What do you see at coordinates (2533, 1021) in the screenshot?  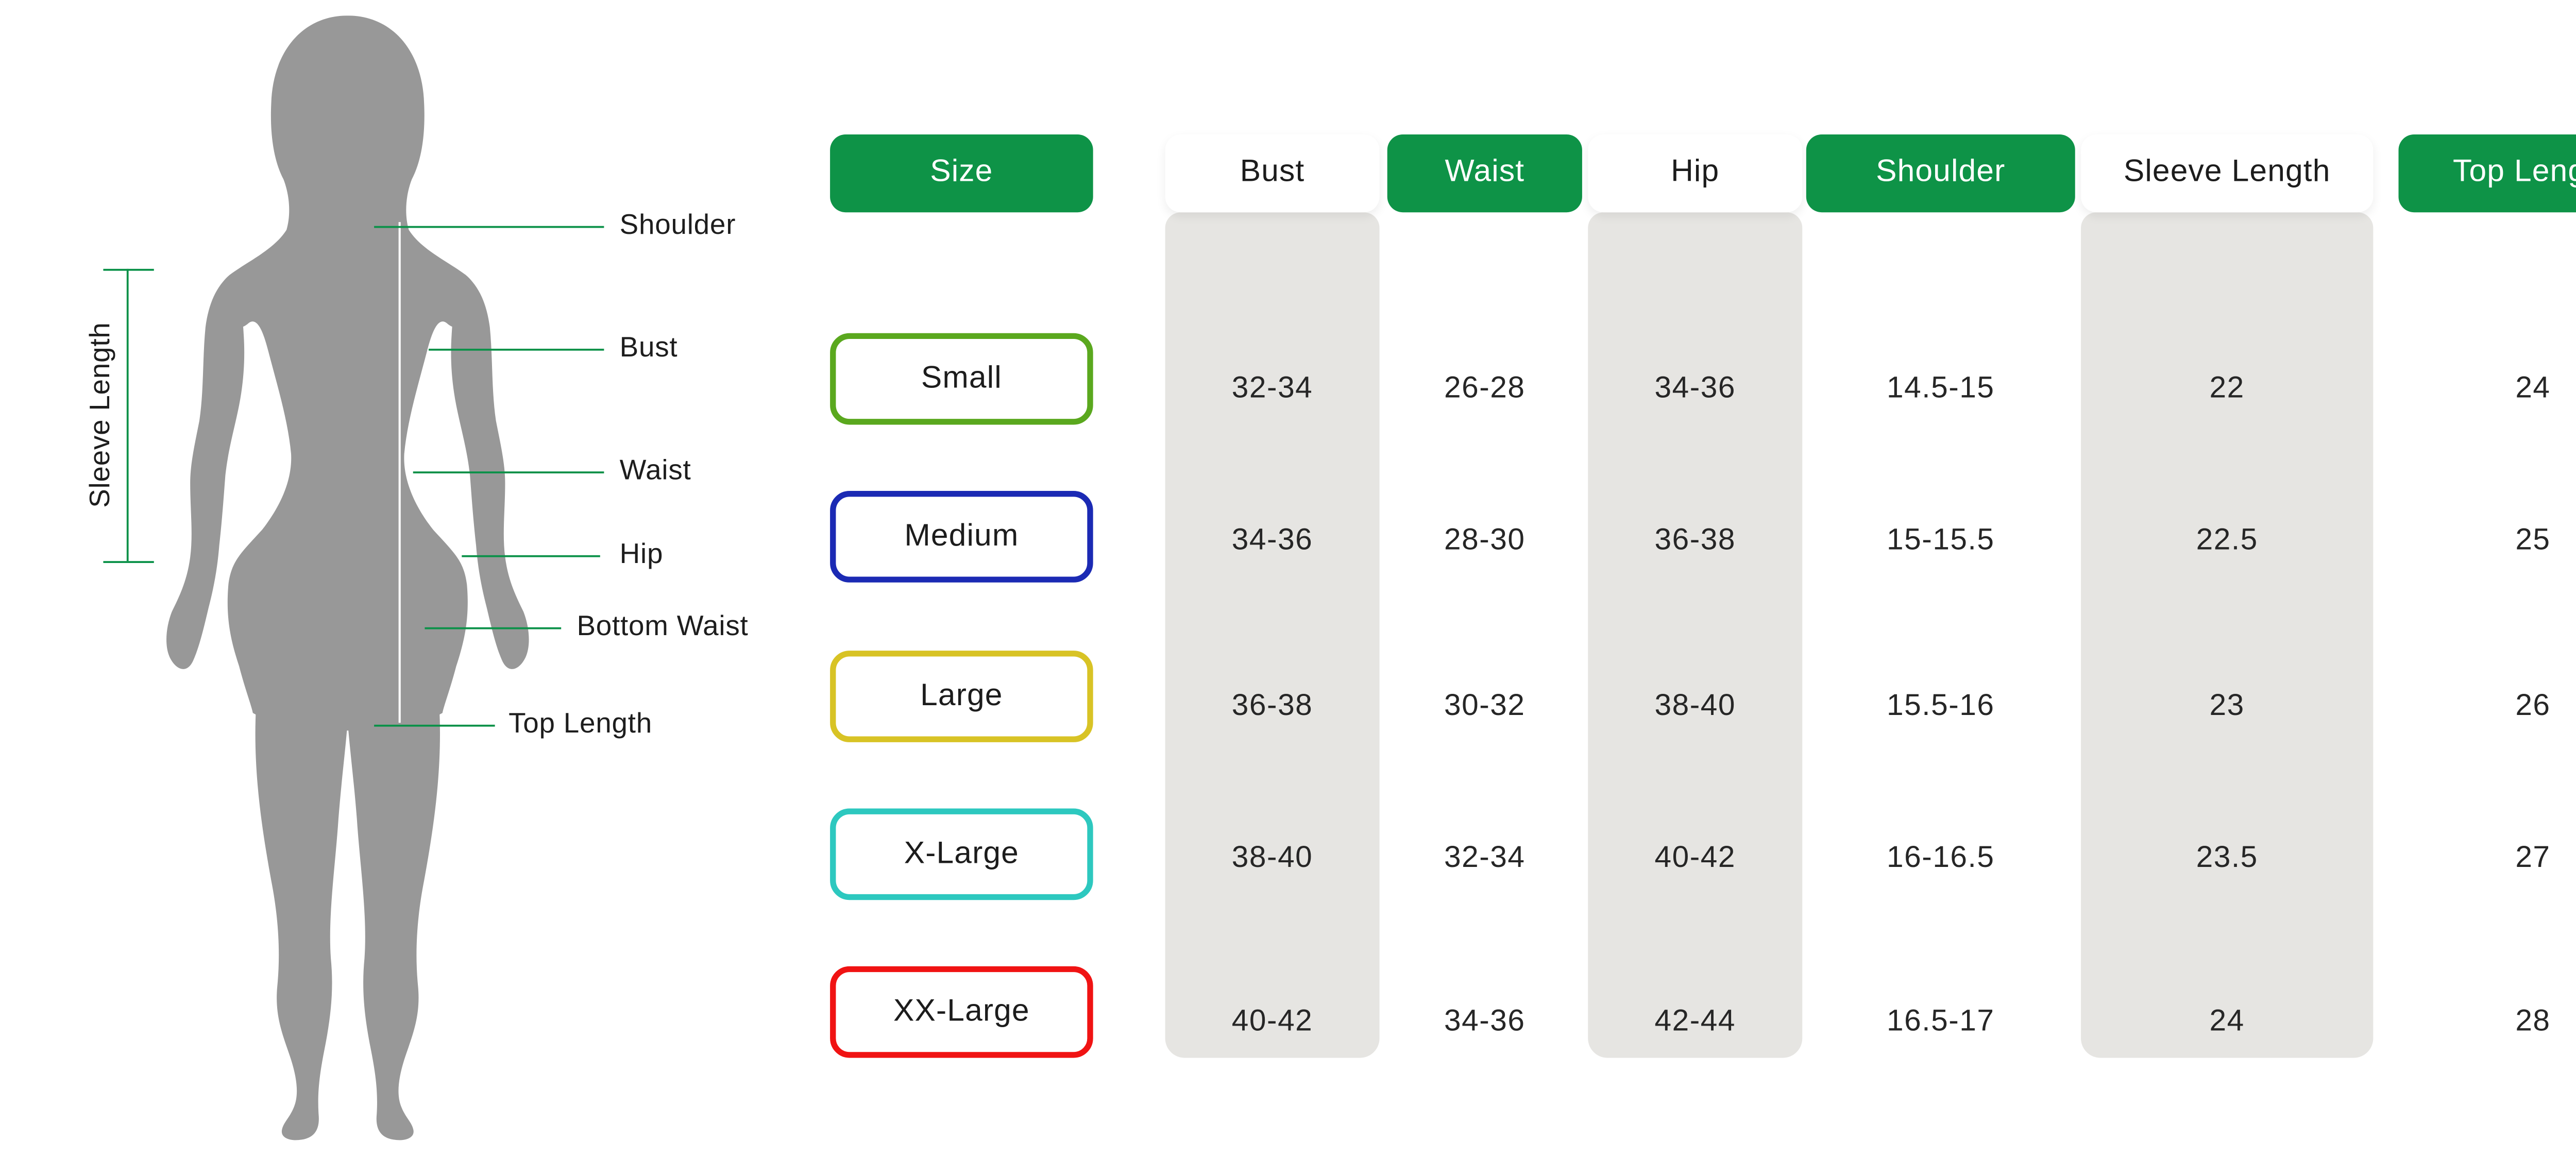 I see `cell-top-length-xx-large: 28` at bounding box center [2533, 1021].